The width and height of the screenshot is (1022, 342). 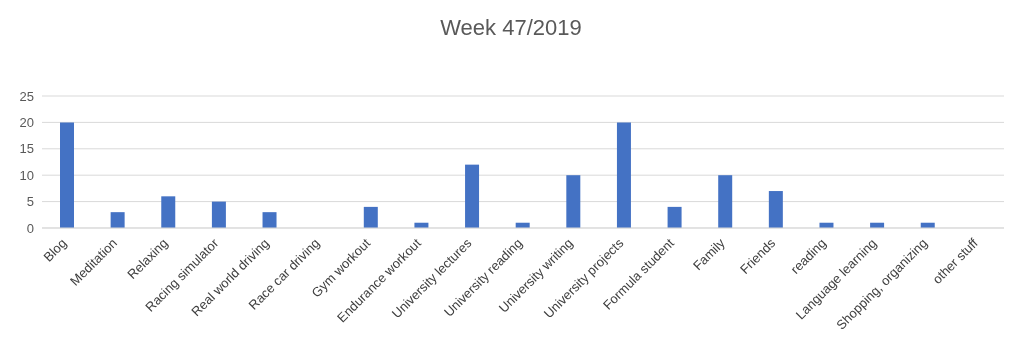 I want to click on y-tick-label: 5, so click(x=30, y=202).